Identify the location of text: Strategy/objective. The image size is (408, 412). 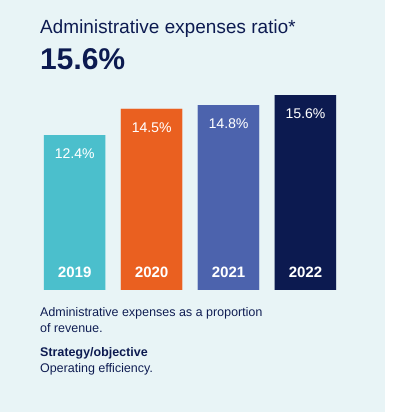
(94, 352).